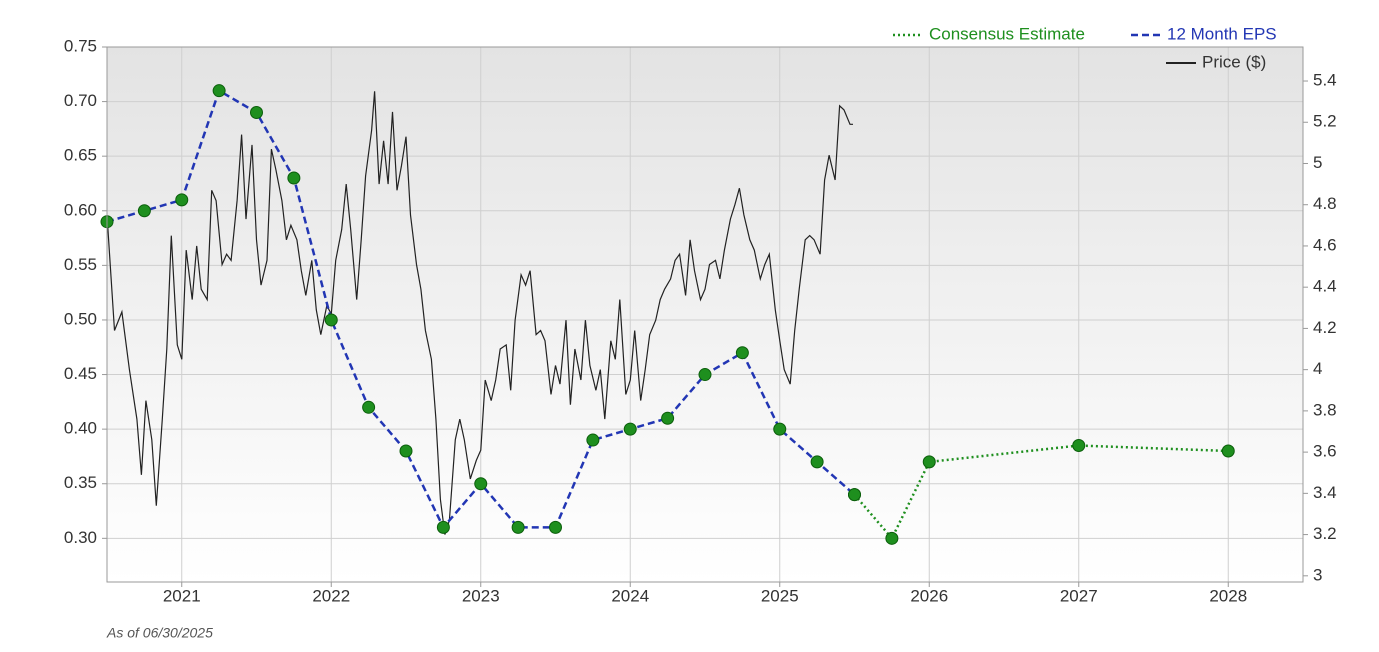  I want to click on y2-tick-label: 4.8, so click(1325, 203).